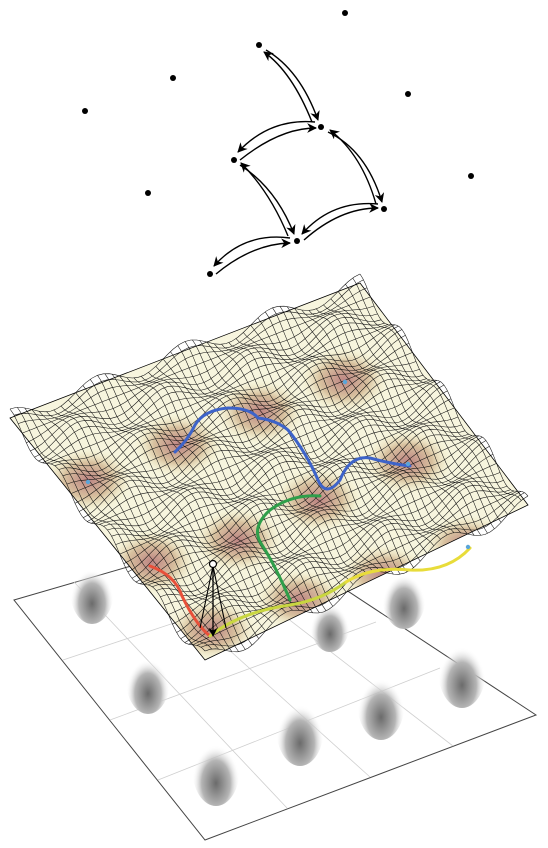 The image size is (548, 848). What do you see at coordinates (213, 564) in the screenshot?
I see `start-point-icon` at bounding box center [213, 564].